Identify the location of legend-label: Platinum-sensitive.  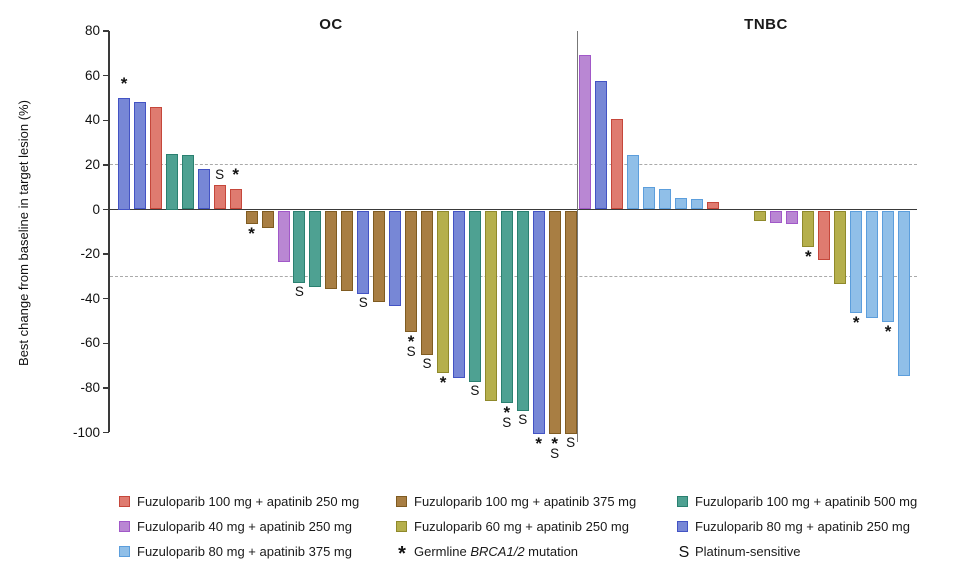
(748, 552).